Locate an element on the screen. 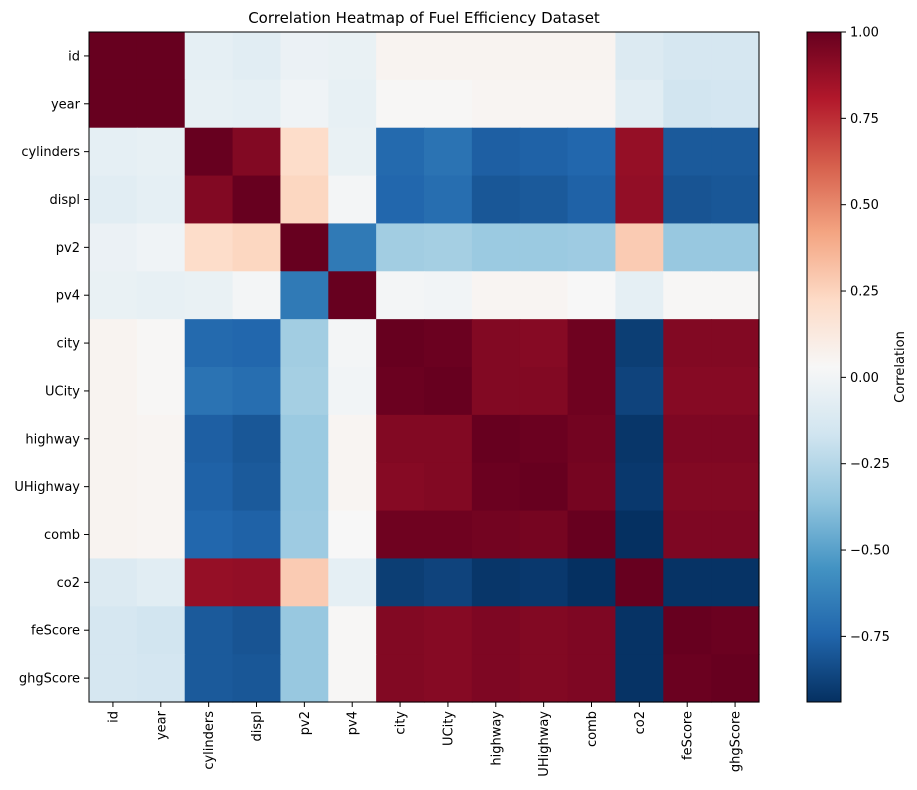  x-tick-label: displ is located at coordinates (257, 726).